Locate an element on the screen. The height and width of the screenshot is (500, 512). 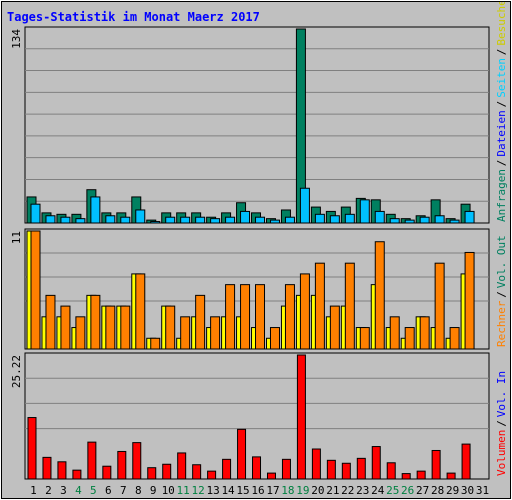
x-tick-label: 17 is located at coordinates (272, 490).